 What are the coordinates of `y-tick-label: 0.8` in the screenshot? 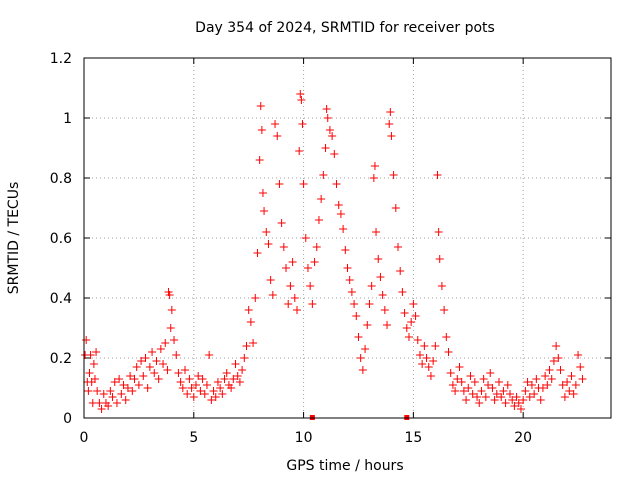 It's located at (61, 179).